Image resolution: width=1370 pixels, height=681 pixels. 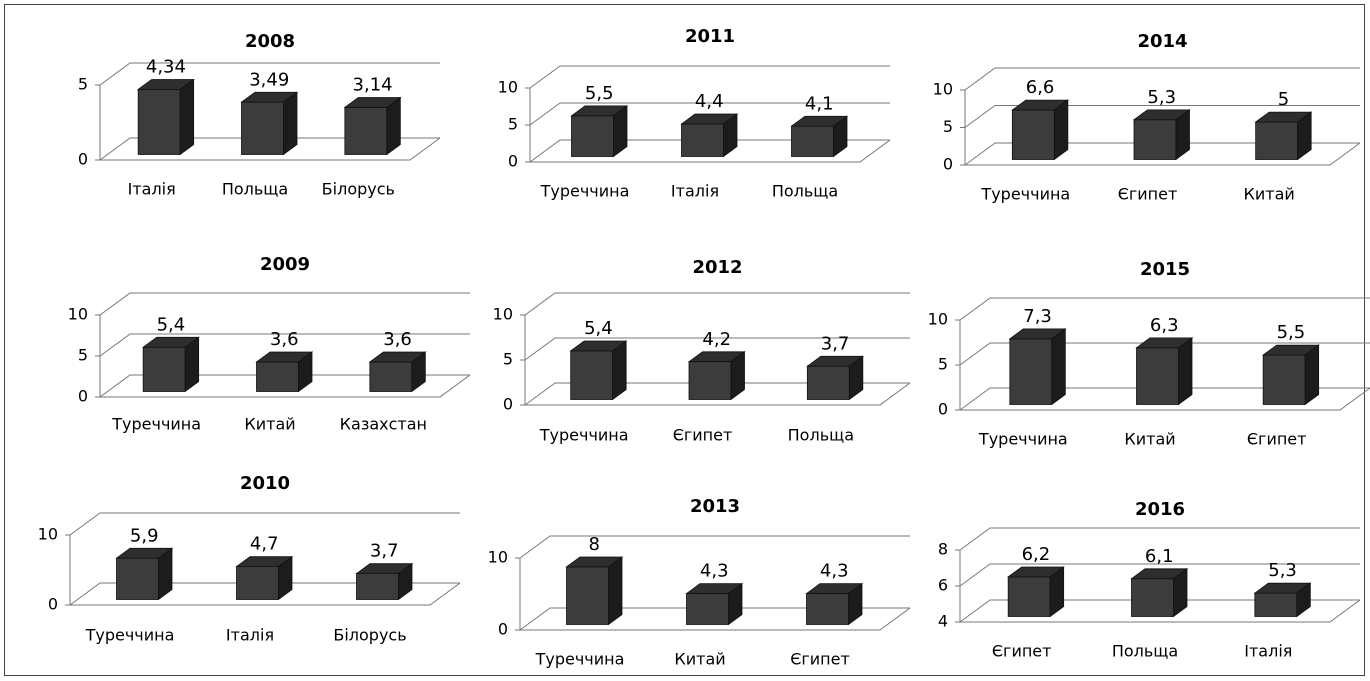 I want to click on value-label: 3,14, so click(x=373, y=85).